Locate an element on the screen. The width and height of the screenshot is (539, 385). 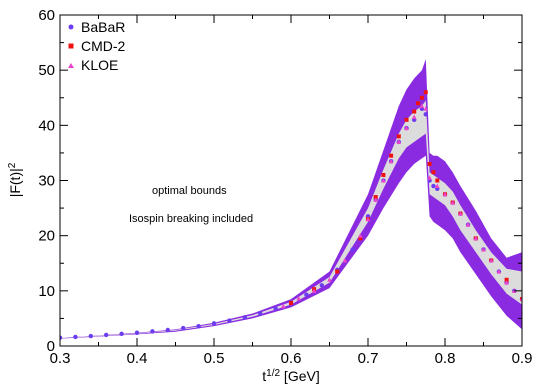
legend-marker-babar is located at coordinates (71, 27).